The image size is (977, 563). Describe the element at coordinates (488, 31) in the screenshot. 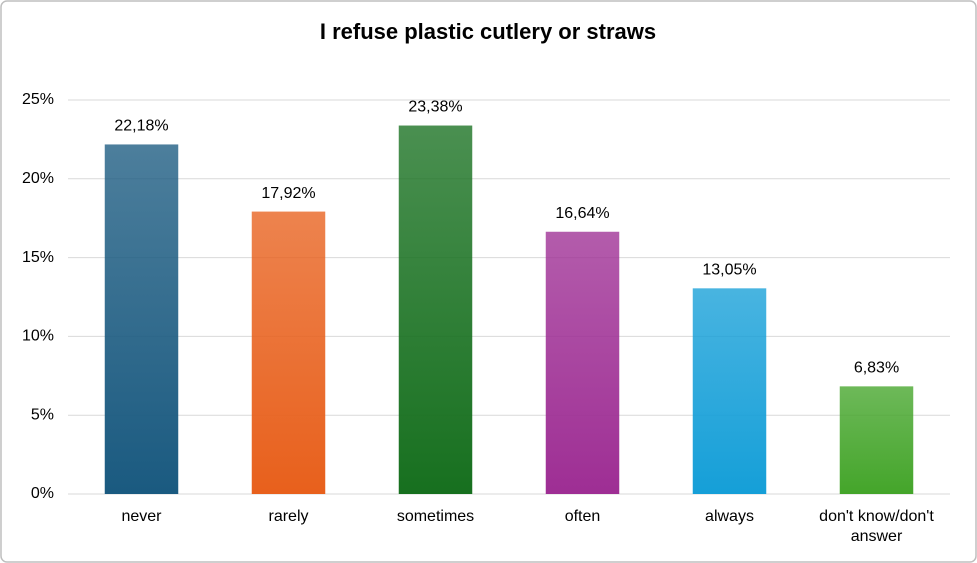

I see `chart-title: I refuse plastic cutlery or straws` at that location.